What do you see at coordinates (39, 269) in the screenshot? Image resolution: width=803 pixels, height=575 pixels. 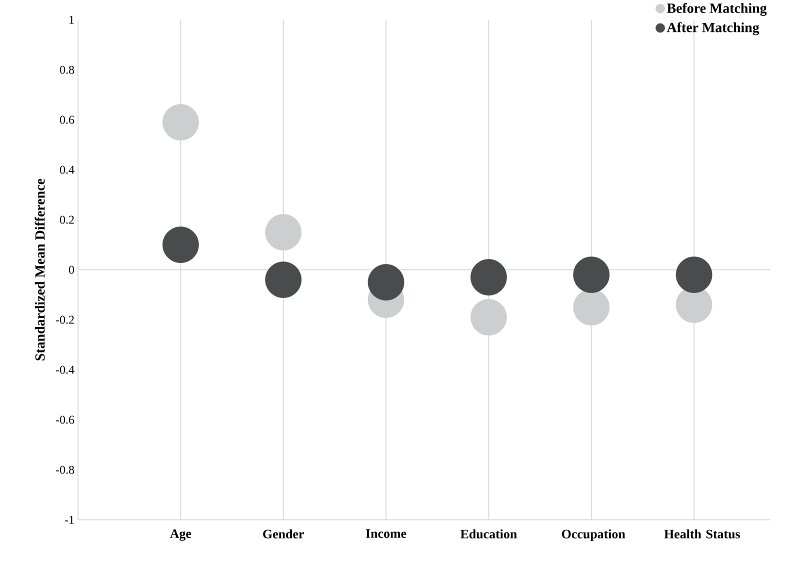 I see `y-axis-title: Standardized Mean Difference` at bounding box center [39, 269].